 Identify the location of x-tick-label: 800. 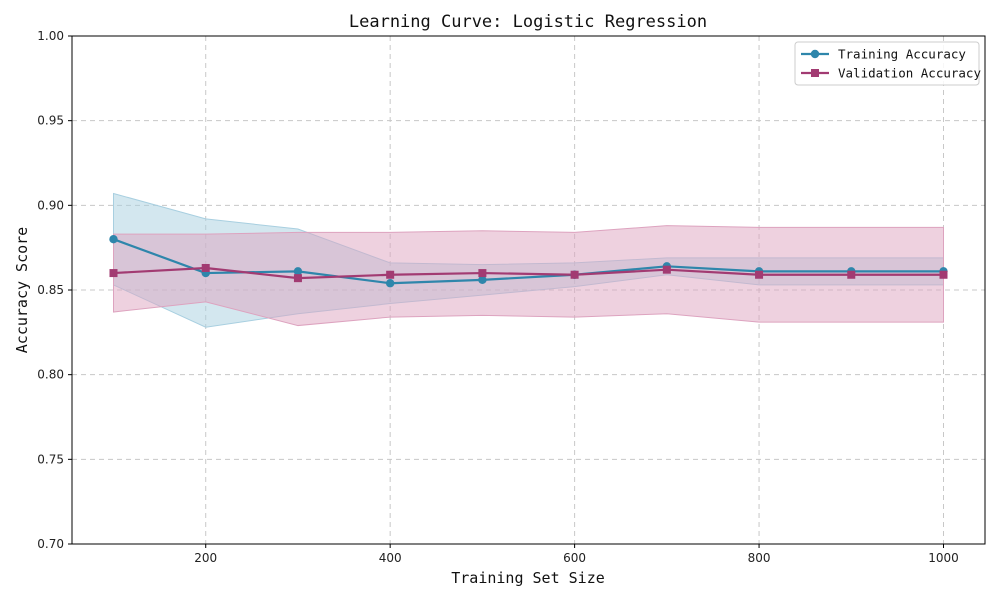
(759, 558).